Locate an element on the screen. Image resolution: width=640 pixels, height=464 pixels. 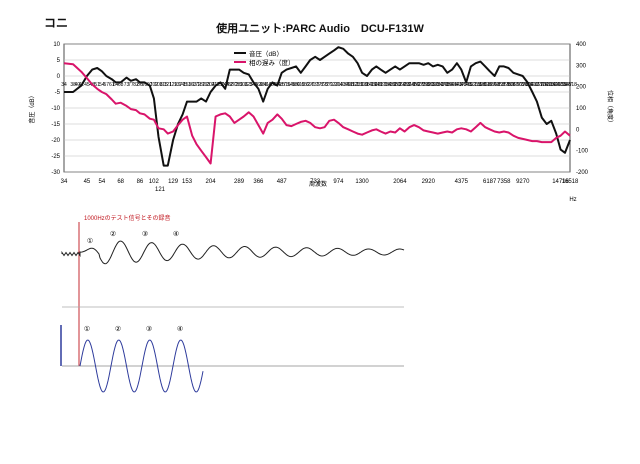
x-tick-label: 974 is located at coordinates (338, 182).